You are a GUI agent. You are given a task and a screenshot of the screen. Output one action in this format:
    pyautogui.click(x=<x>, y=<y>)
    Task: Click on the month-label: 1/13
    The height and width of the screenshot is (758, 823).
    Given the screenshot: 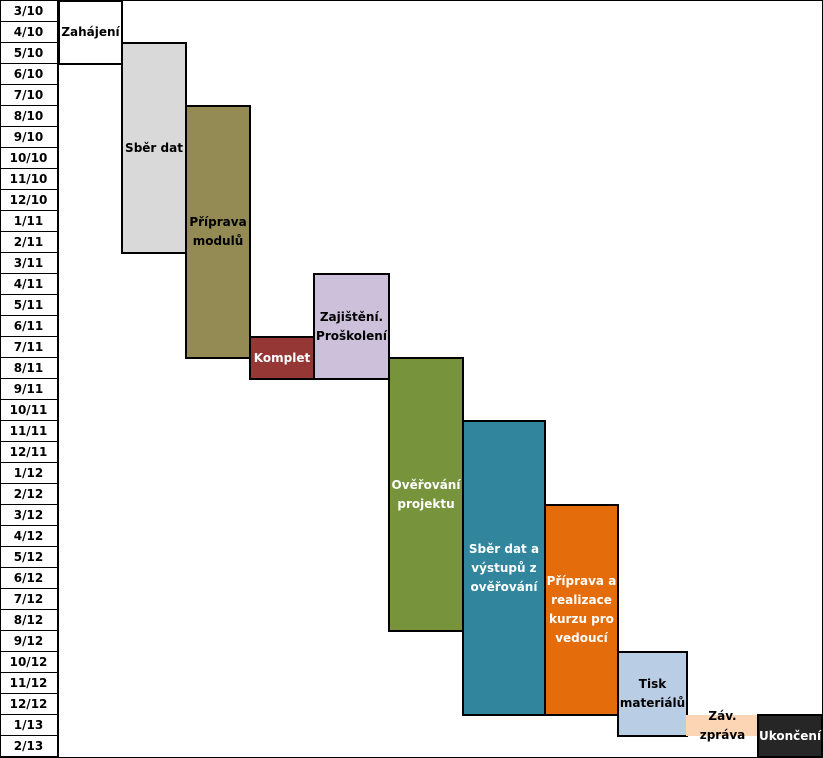 What is the action you would take?
    pyautogui.click(x=29, y=725)
    